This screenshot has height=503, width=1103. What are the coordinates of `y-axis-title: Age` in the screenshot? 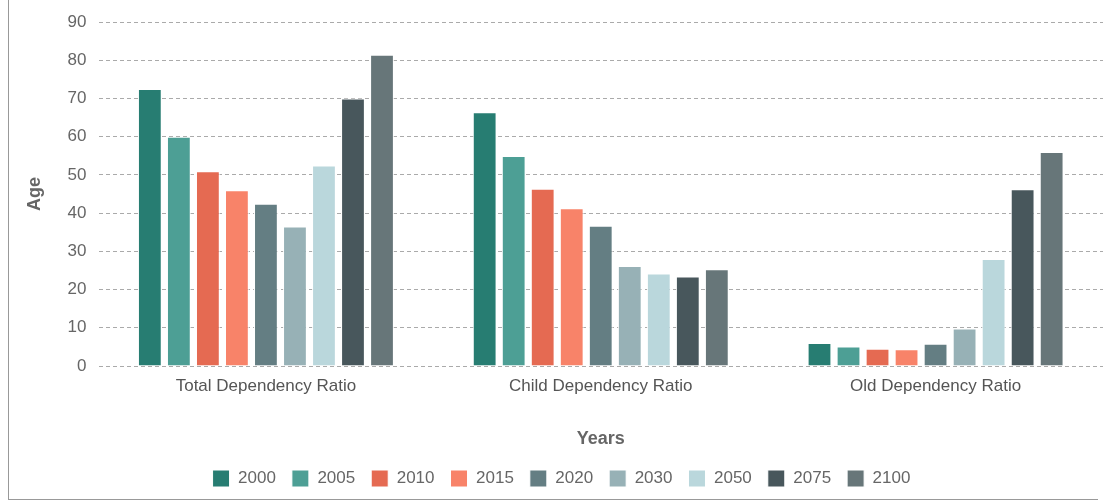 It's located at (33, 194).